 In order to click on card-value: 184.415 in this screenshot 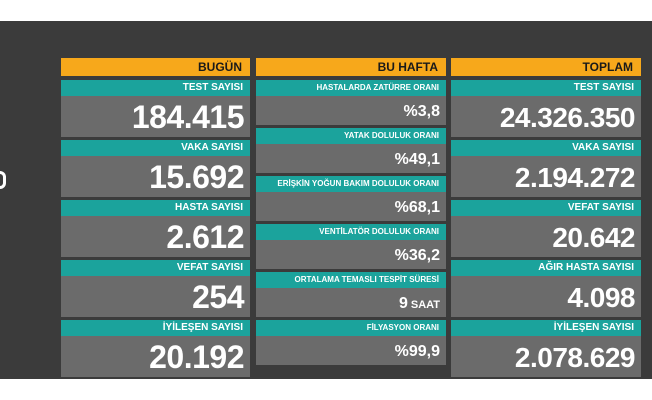, I will do `click(155, 116)`.